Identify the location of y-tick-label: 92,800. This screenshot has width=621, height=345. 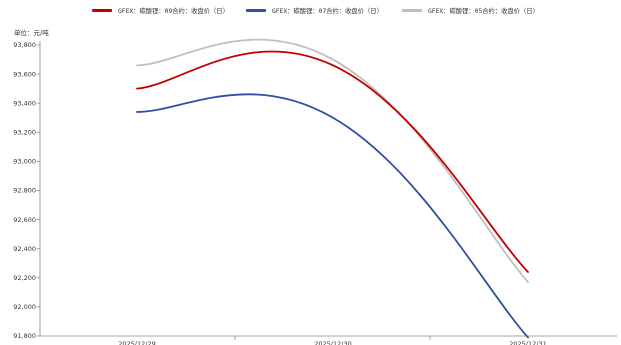
(24, 191).